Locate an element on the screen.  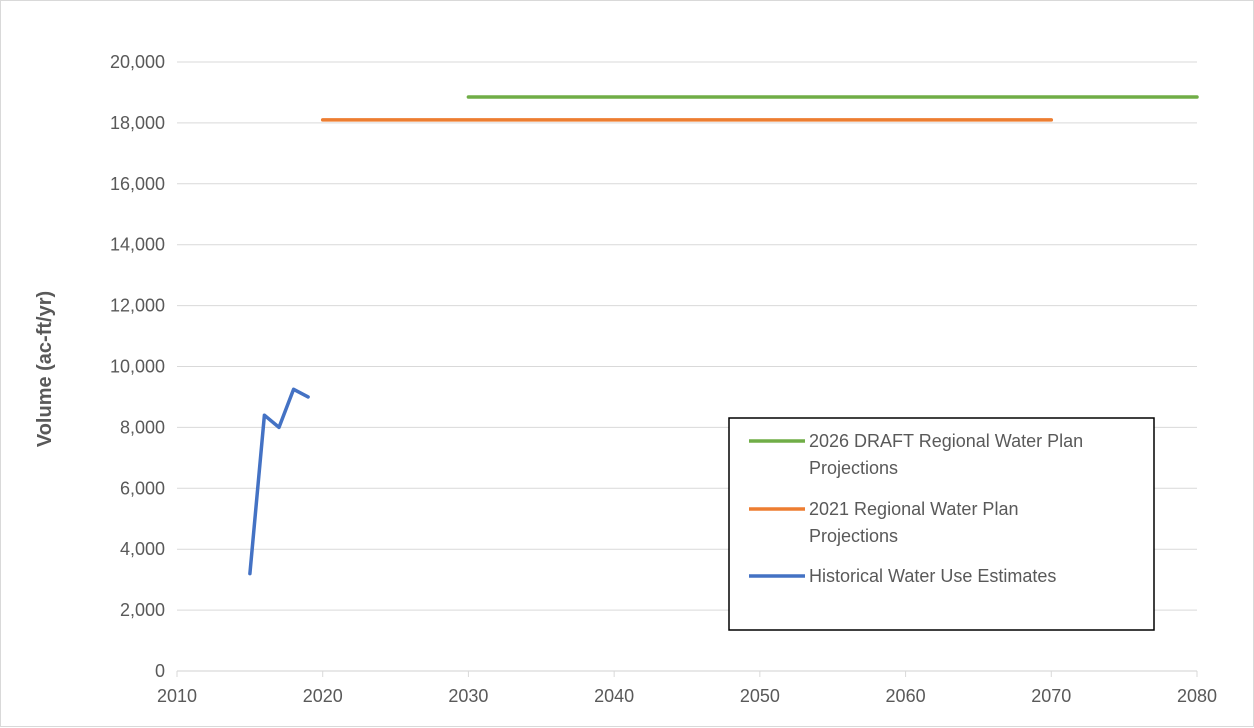
y-tick-label: 20,000 is located at coordinates (137, 62).